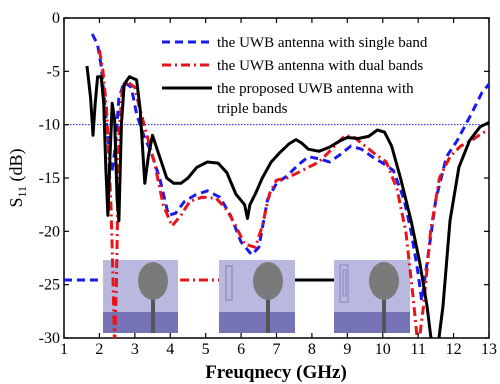  Describe the element at coordinates (241, 349) in the screenshot. I see `x-tick-label: 6` at that location.